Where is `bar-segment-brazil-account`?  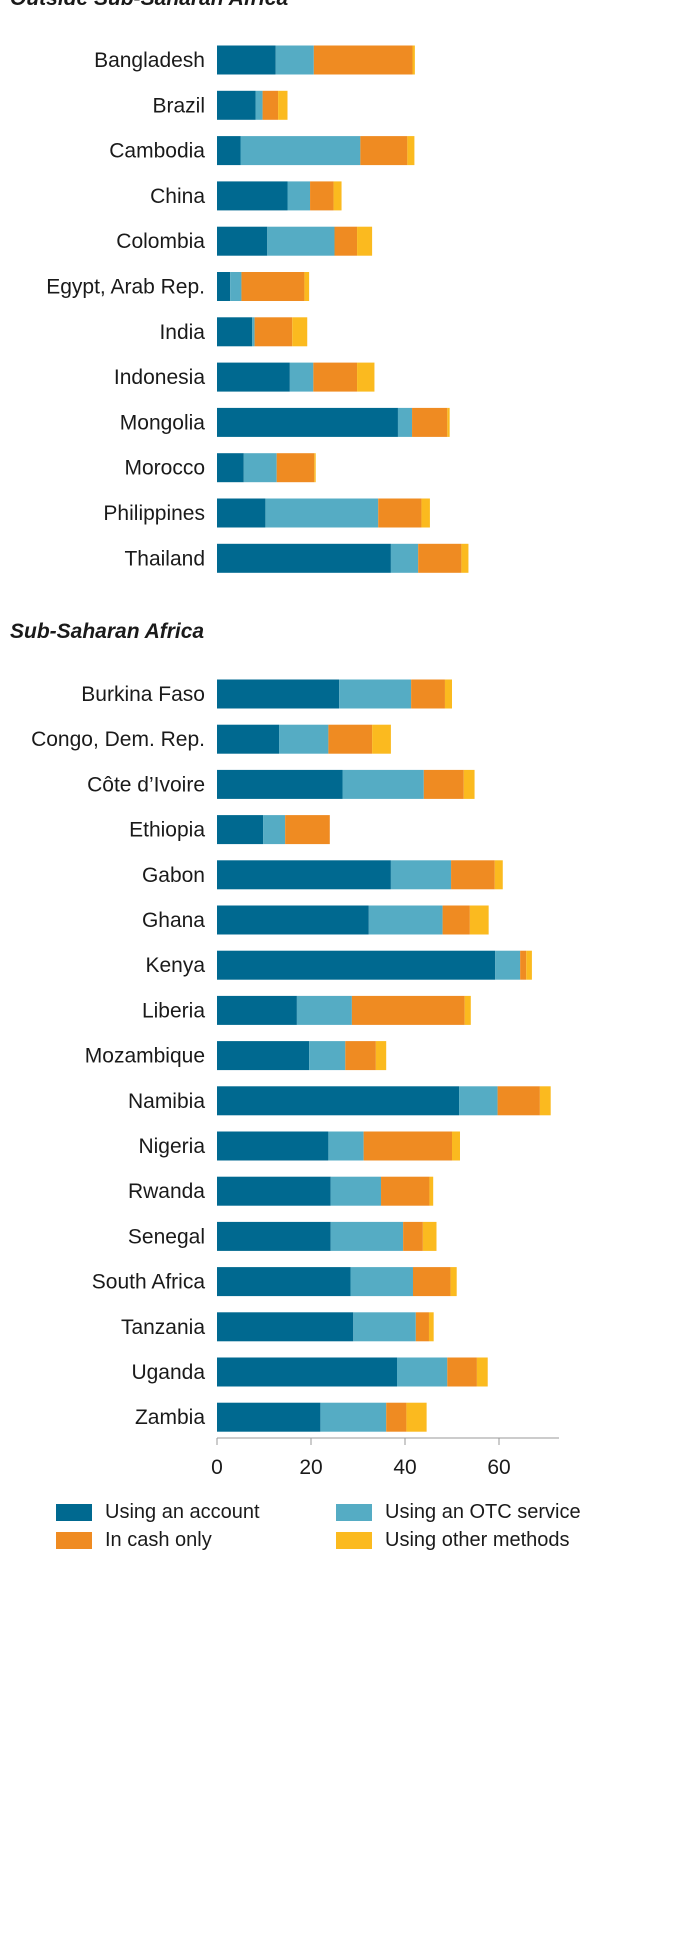
bar-segment-brazil-account is located at coordinates (236, 105).